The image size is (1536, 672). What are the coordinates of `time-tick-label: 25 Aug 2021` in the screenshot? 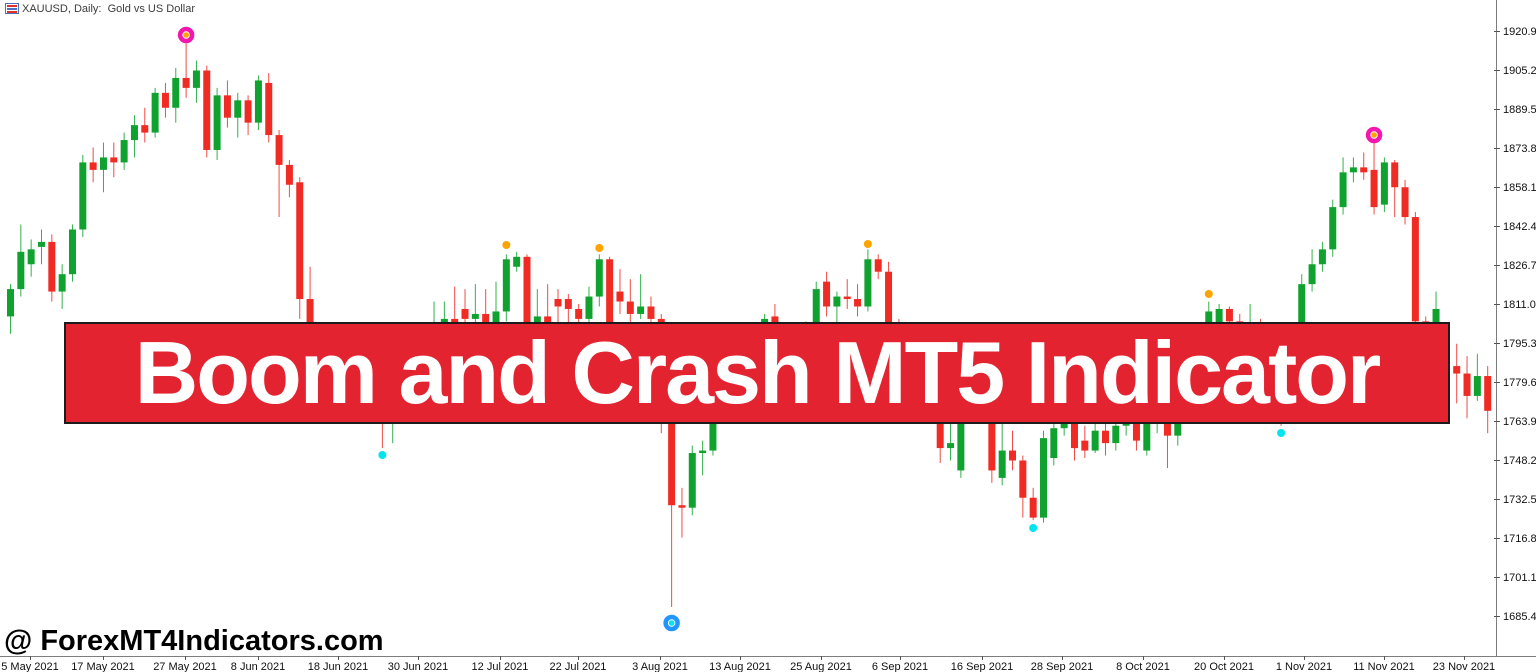 It's located at (821, 666).